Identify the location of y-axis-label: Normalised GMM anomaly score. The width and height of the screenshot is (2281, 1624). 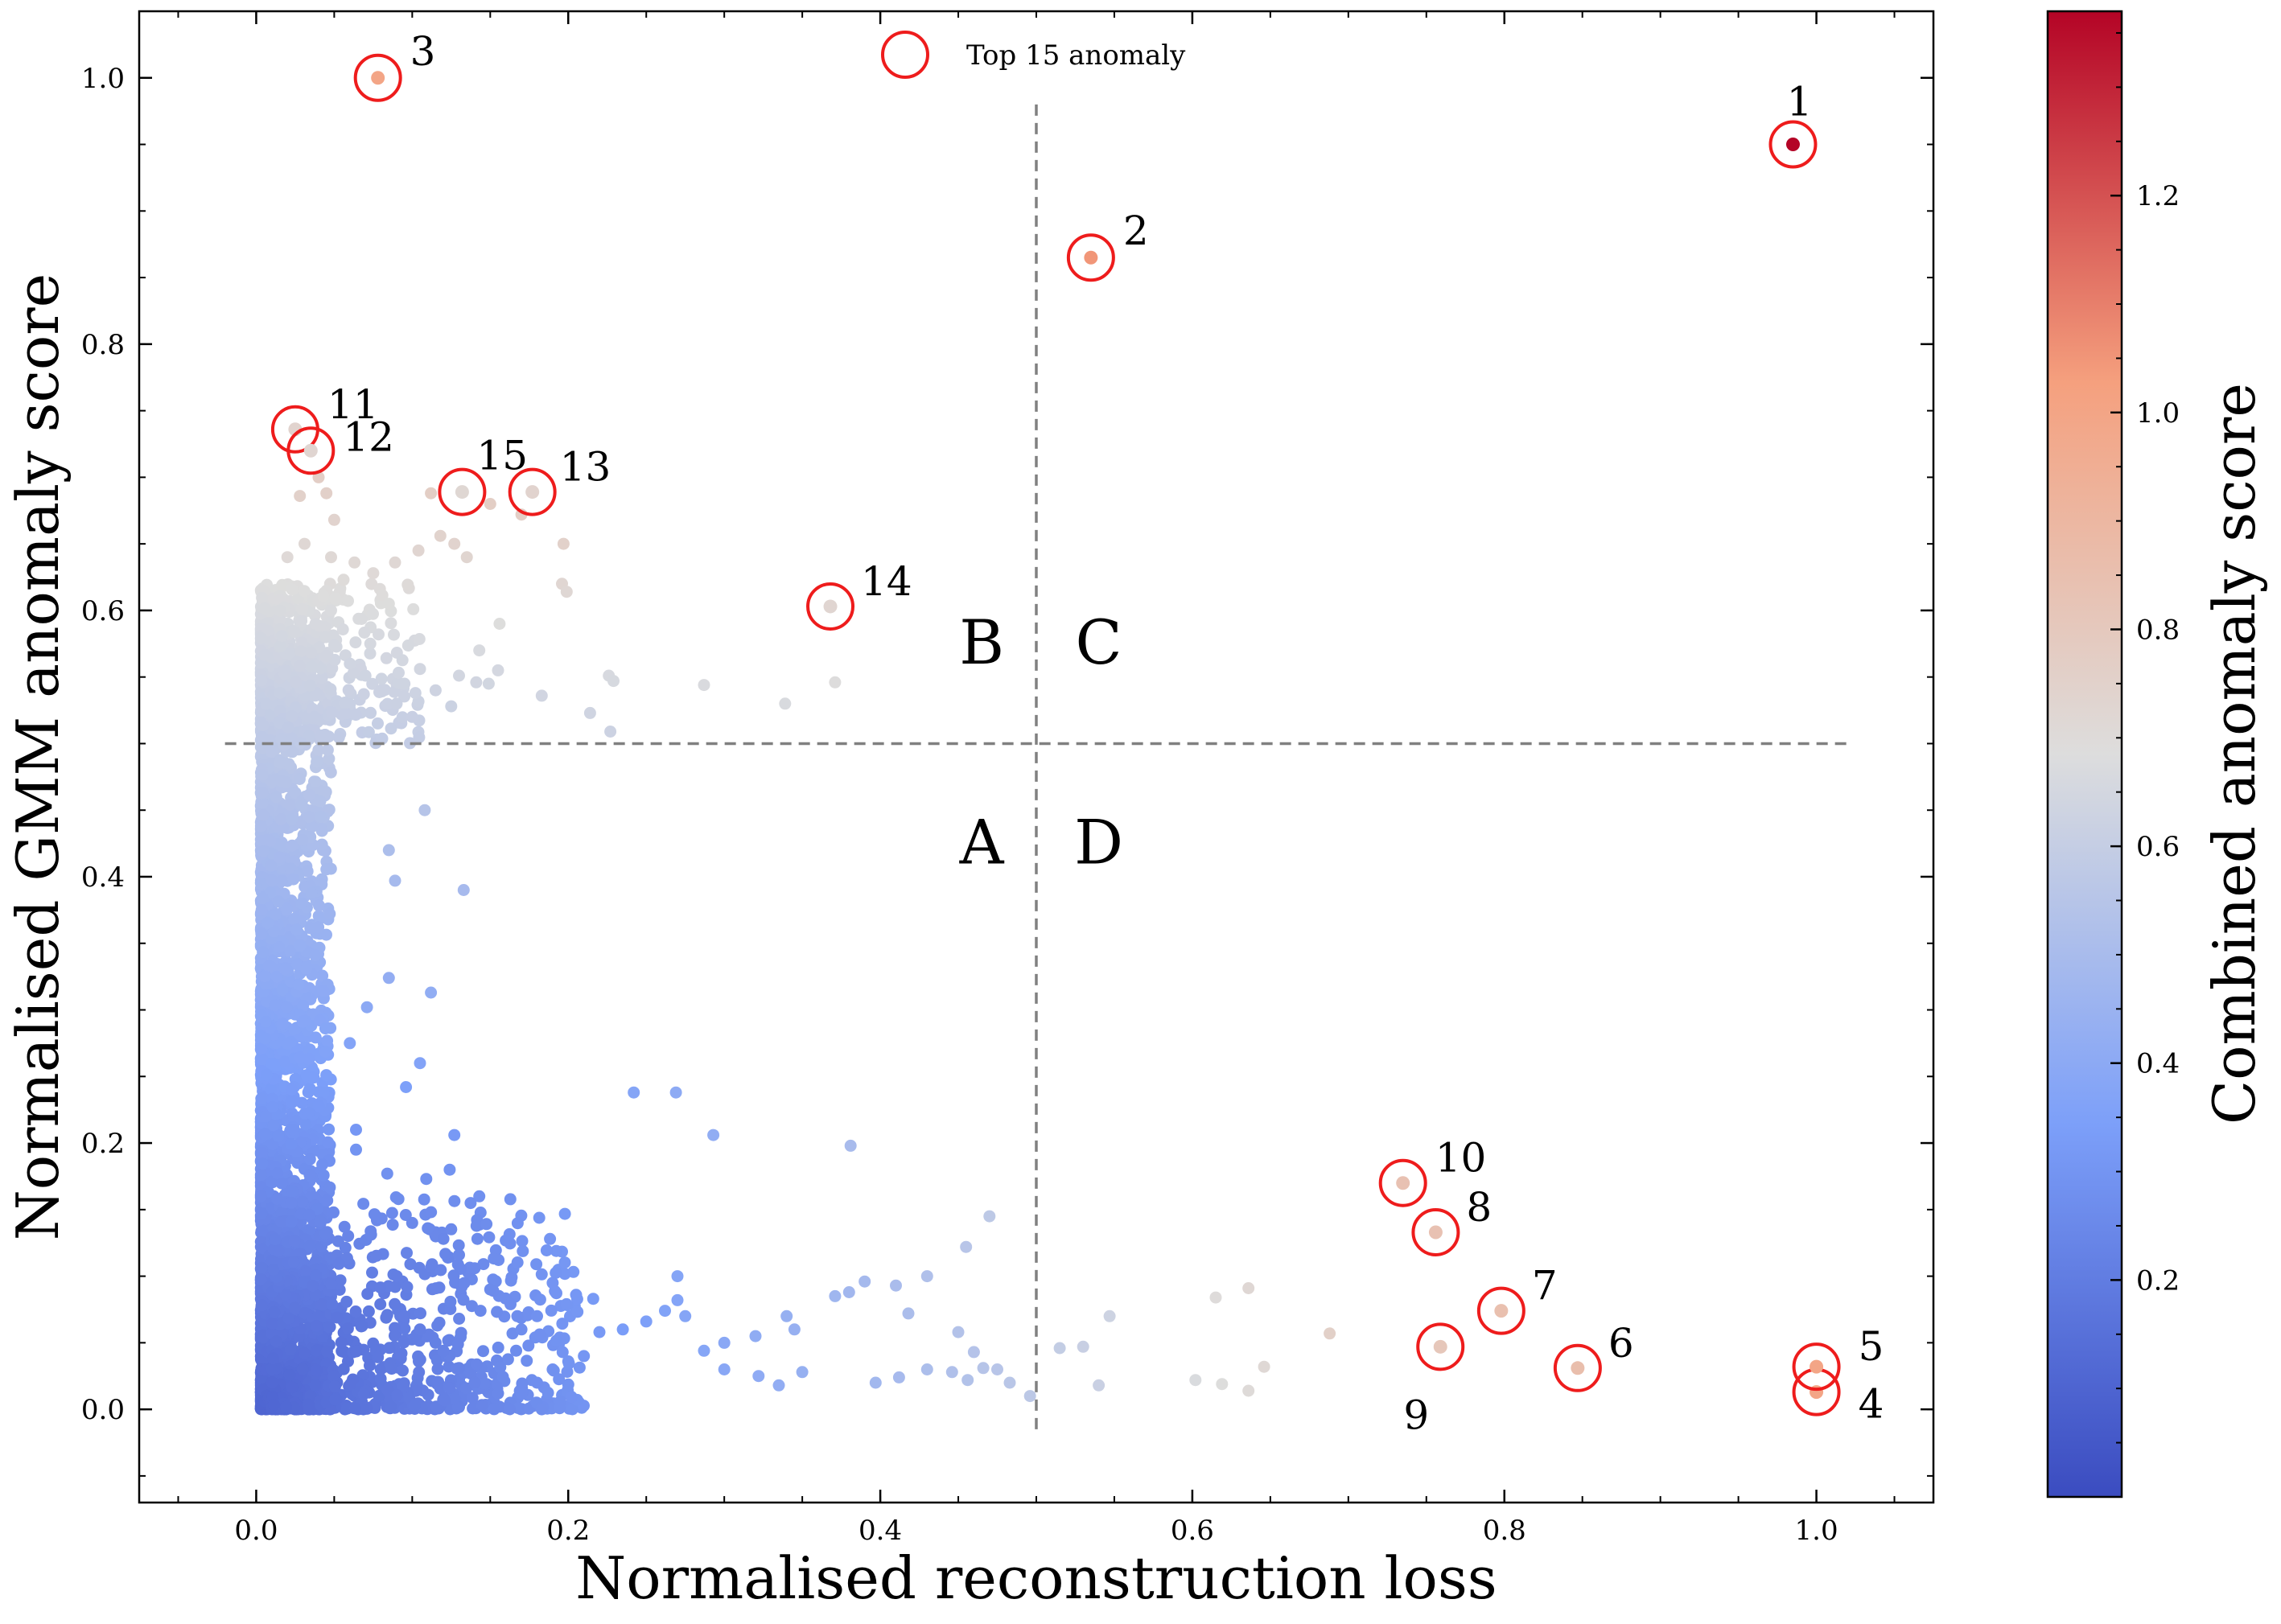
(38, 756).